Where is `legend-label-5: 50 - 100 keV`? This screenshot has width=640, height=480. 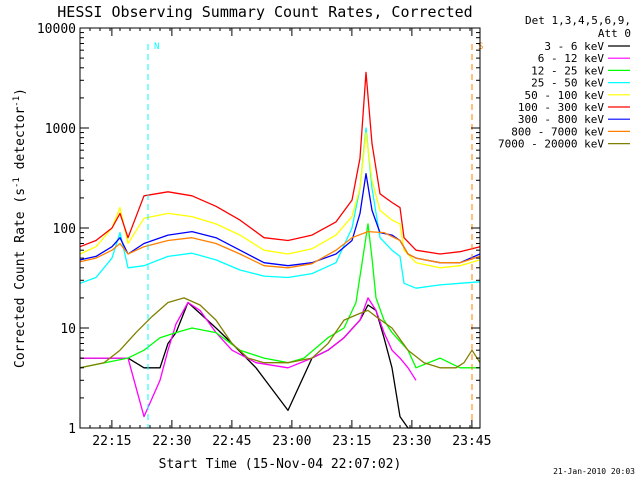
legend-label-5: 50 - 100 keV is located at coordinates (565, 95).